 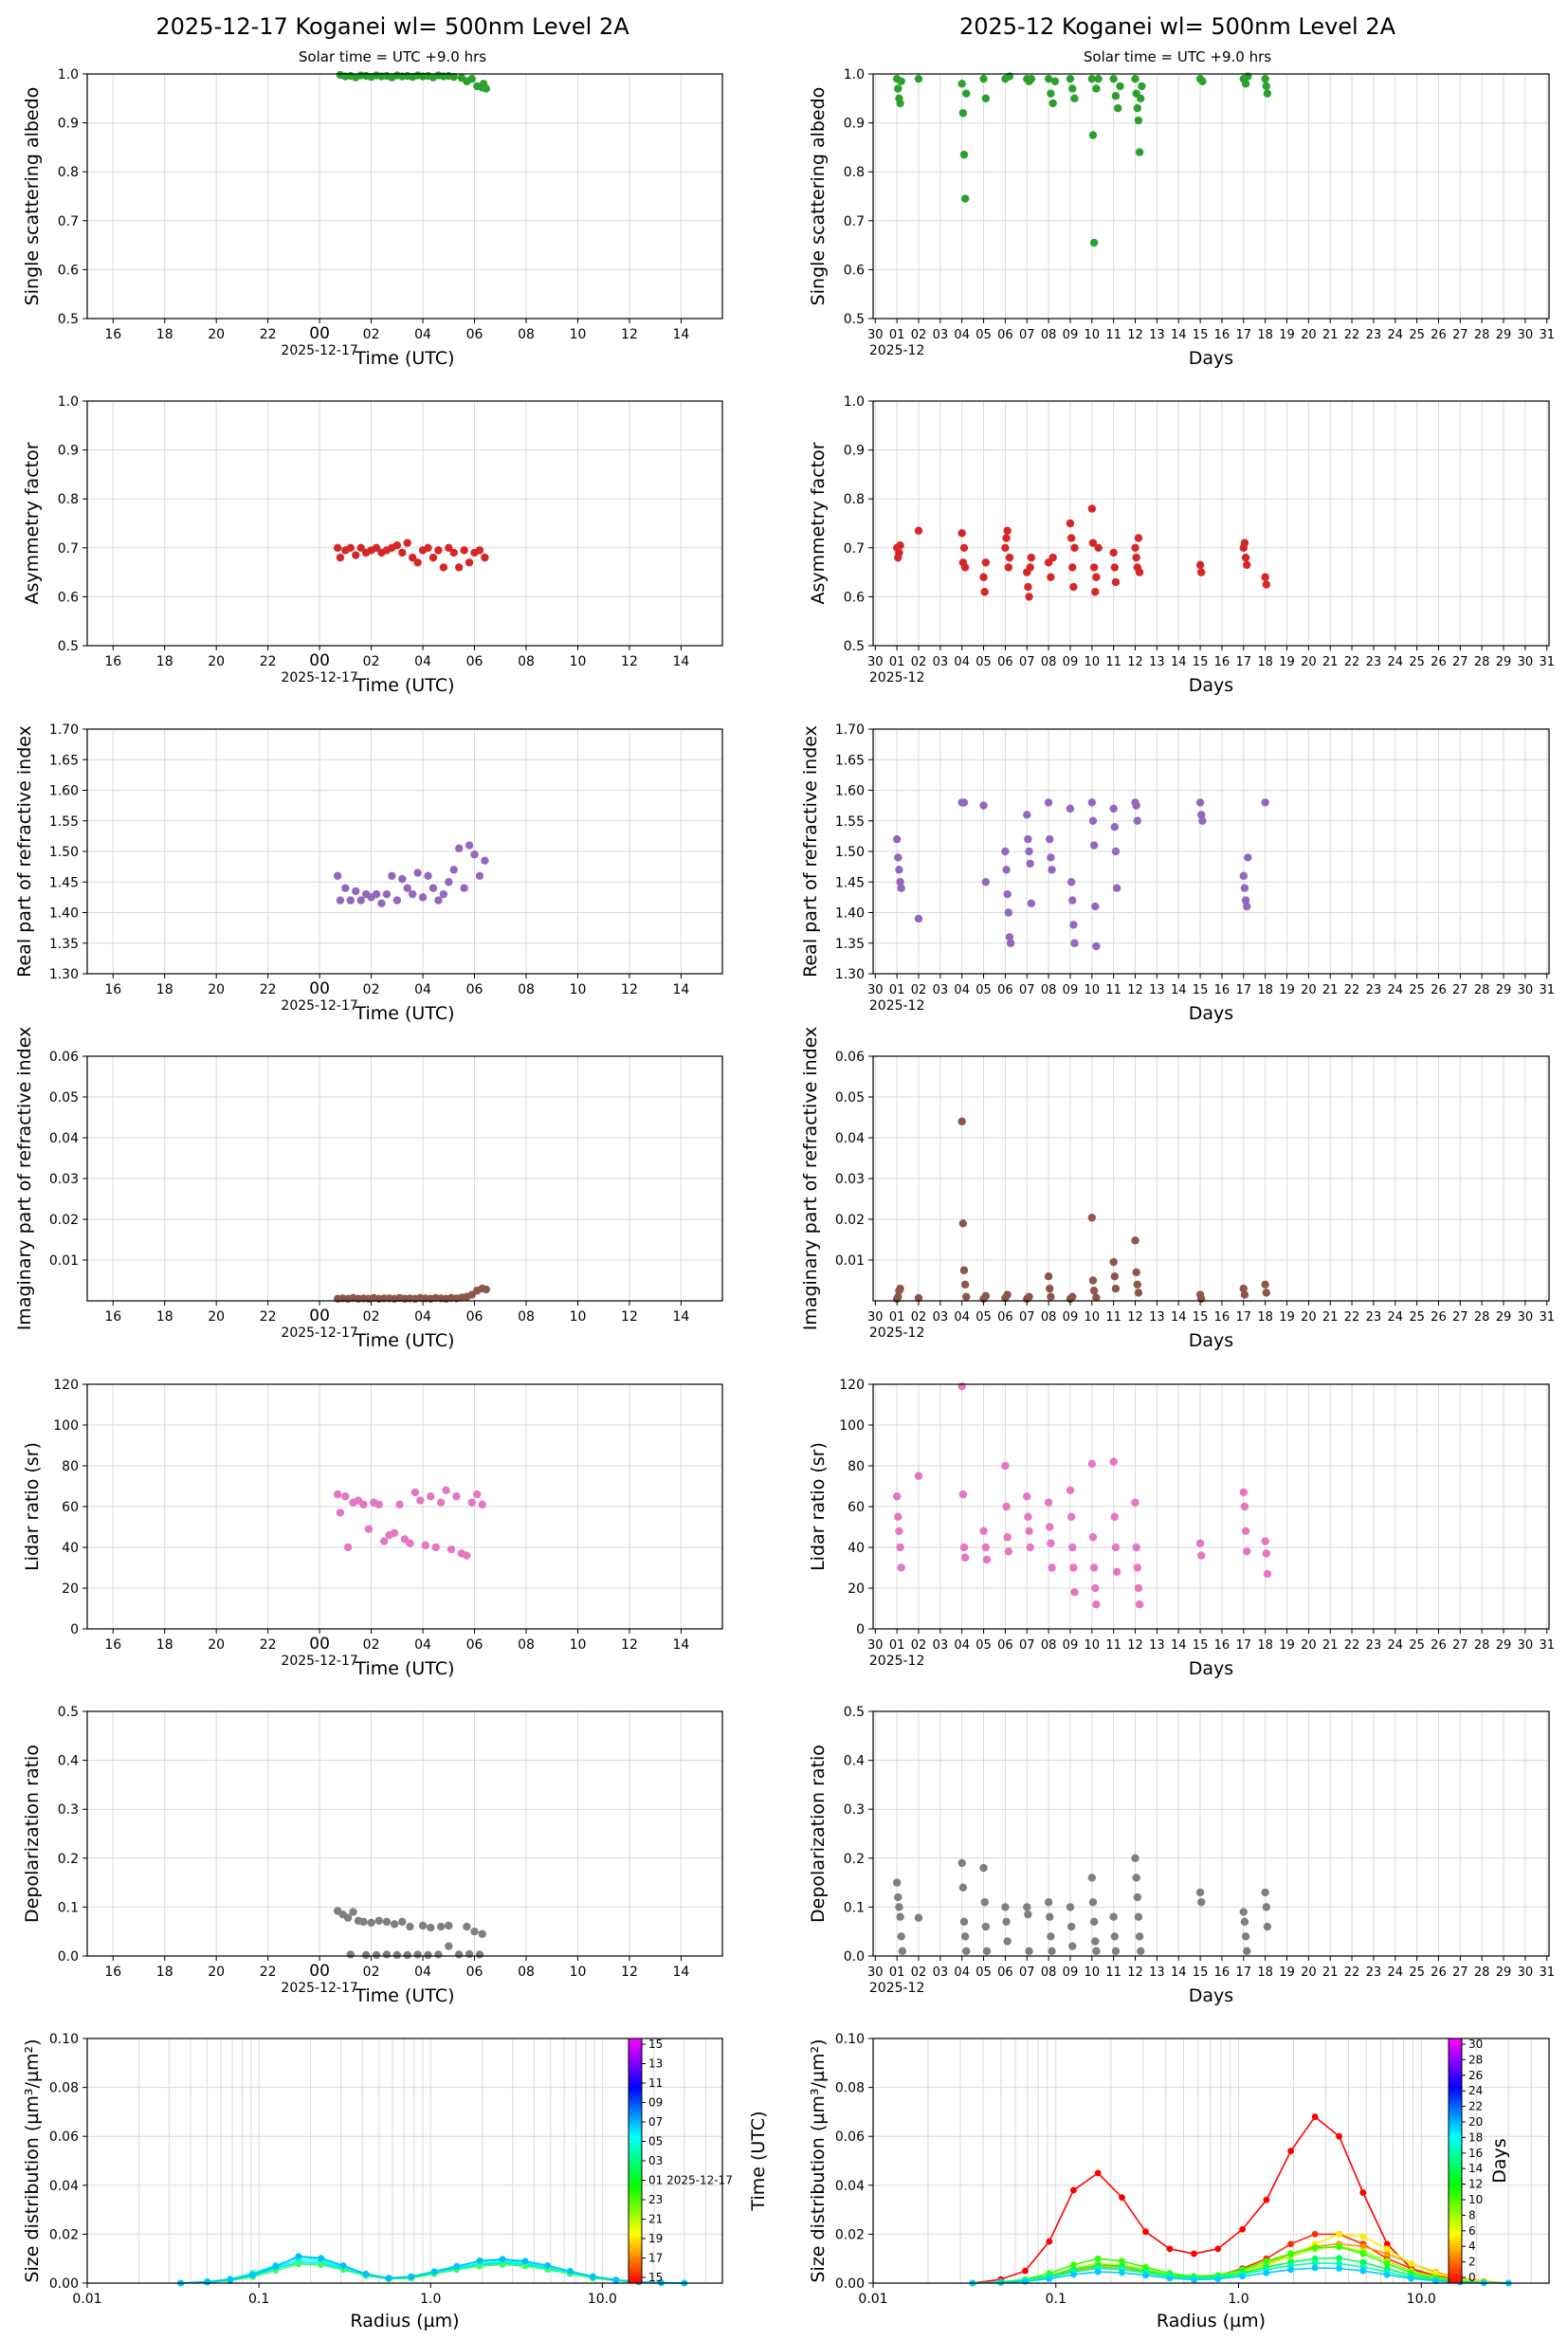 What do you see at coordinates (1475, 2090) in the screenshot?
I see `colorbar-days-label: 24` at bounding box center [1475, 2090].